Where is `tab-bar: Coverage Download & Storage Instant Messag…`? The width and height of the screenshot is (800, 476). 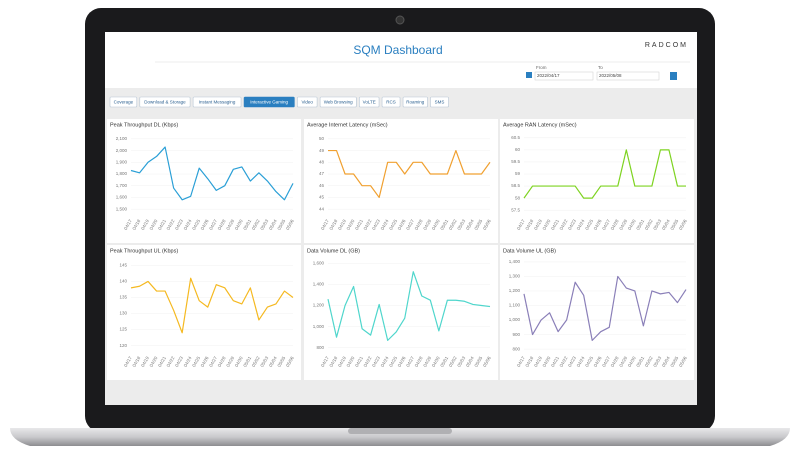 tab-bar: Coverage Download & Storage Instant Messag… is located at coordinates (279, 102).